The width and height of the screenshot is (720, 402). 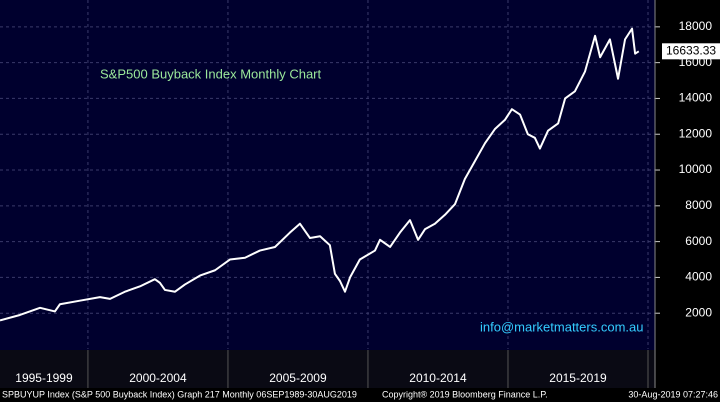 What do you see at coordinates (698, 241) in the screenshot?
I see `y-tick-label: 6000` at bounding box center [698, 241].